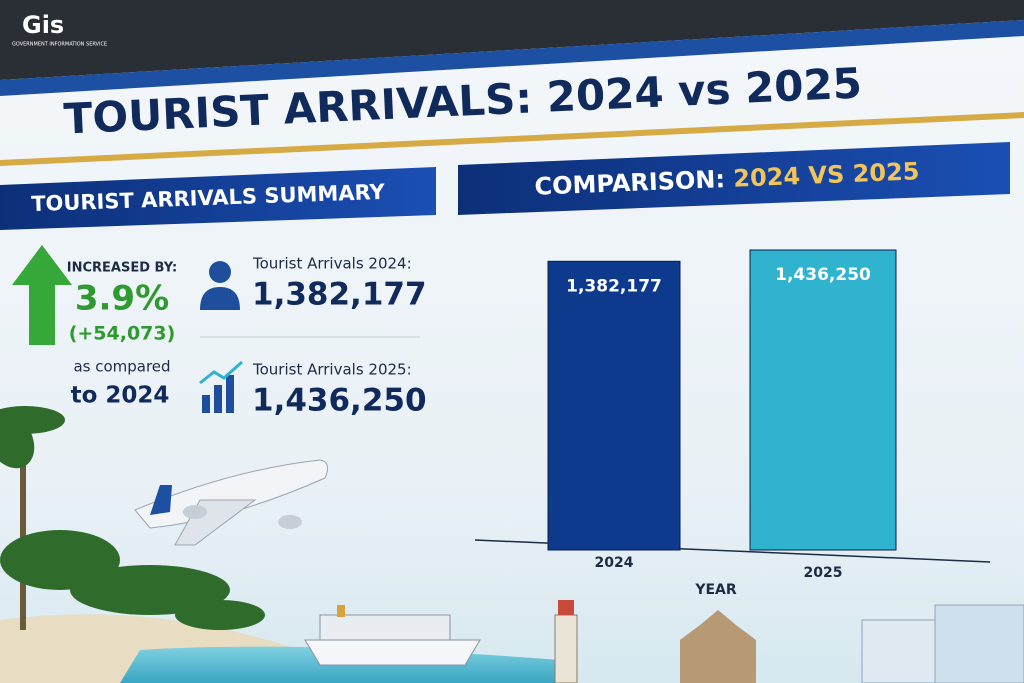 This screenshot has width=1024, height=683. What do you see at coordinates (715, 590) in the screenshot?
I see `x-axis-title: YEAR` at bounding box center [715, 590].